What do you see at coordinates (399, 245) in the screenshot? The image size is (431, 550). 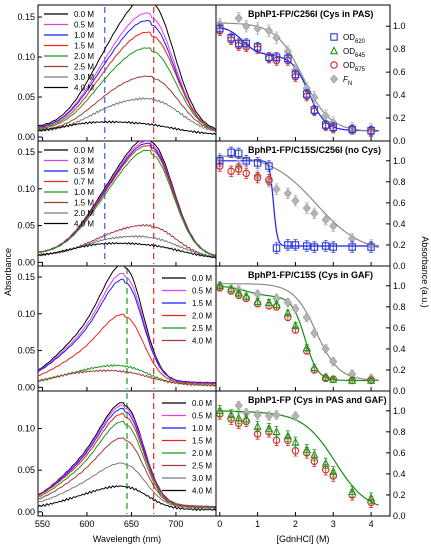 I see `y-tick-label: 0.2` at bounding box center [399, 245].